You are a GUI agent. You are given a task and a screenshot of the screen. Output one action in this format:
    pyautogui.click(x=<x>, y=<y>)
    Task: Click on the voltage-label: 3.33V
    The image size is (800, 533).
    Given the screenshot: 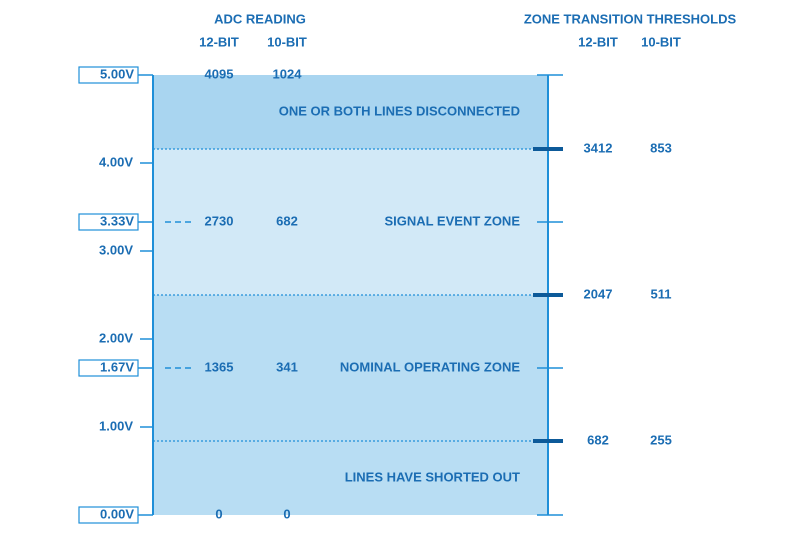 What is the action you would take?
    pyautogui.click(x=117, y=220)
    